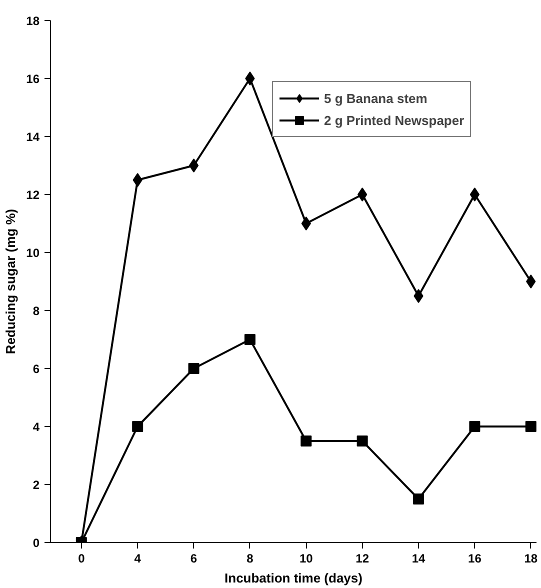  I want to click on x-axis-title: Incubation time (days), so click(293, 578).